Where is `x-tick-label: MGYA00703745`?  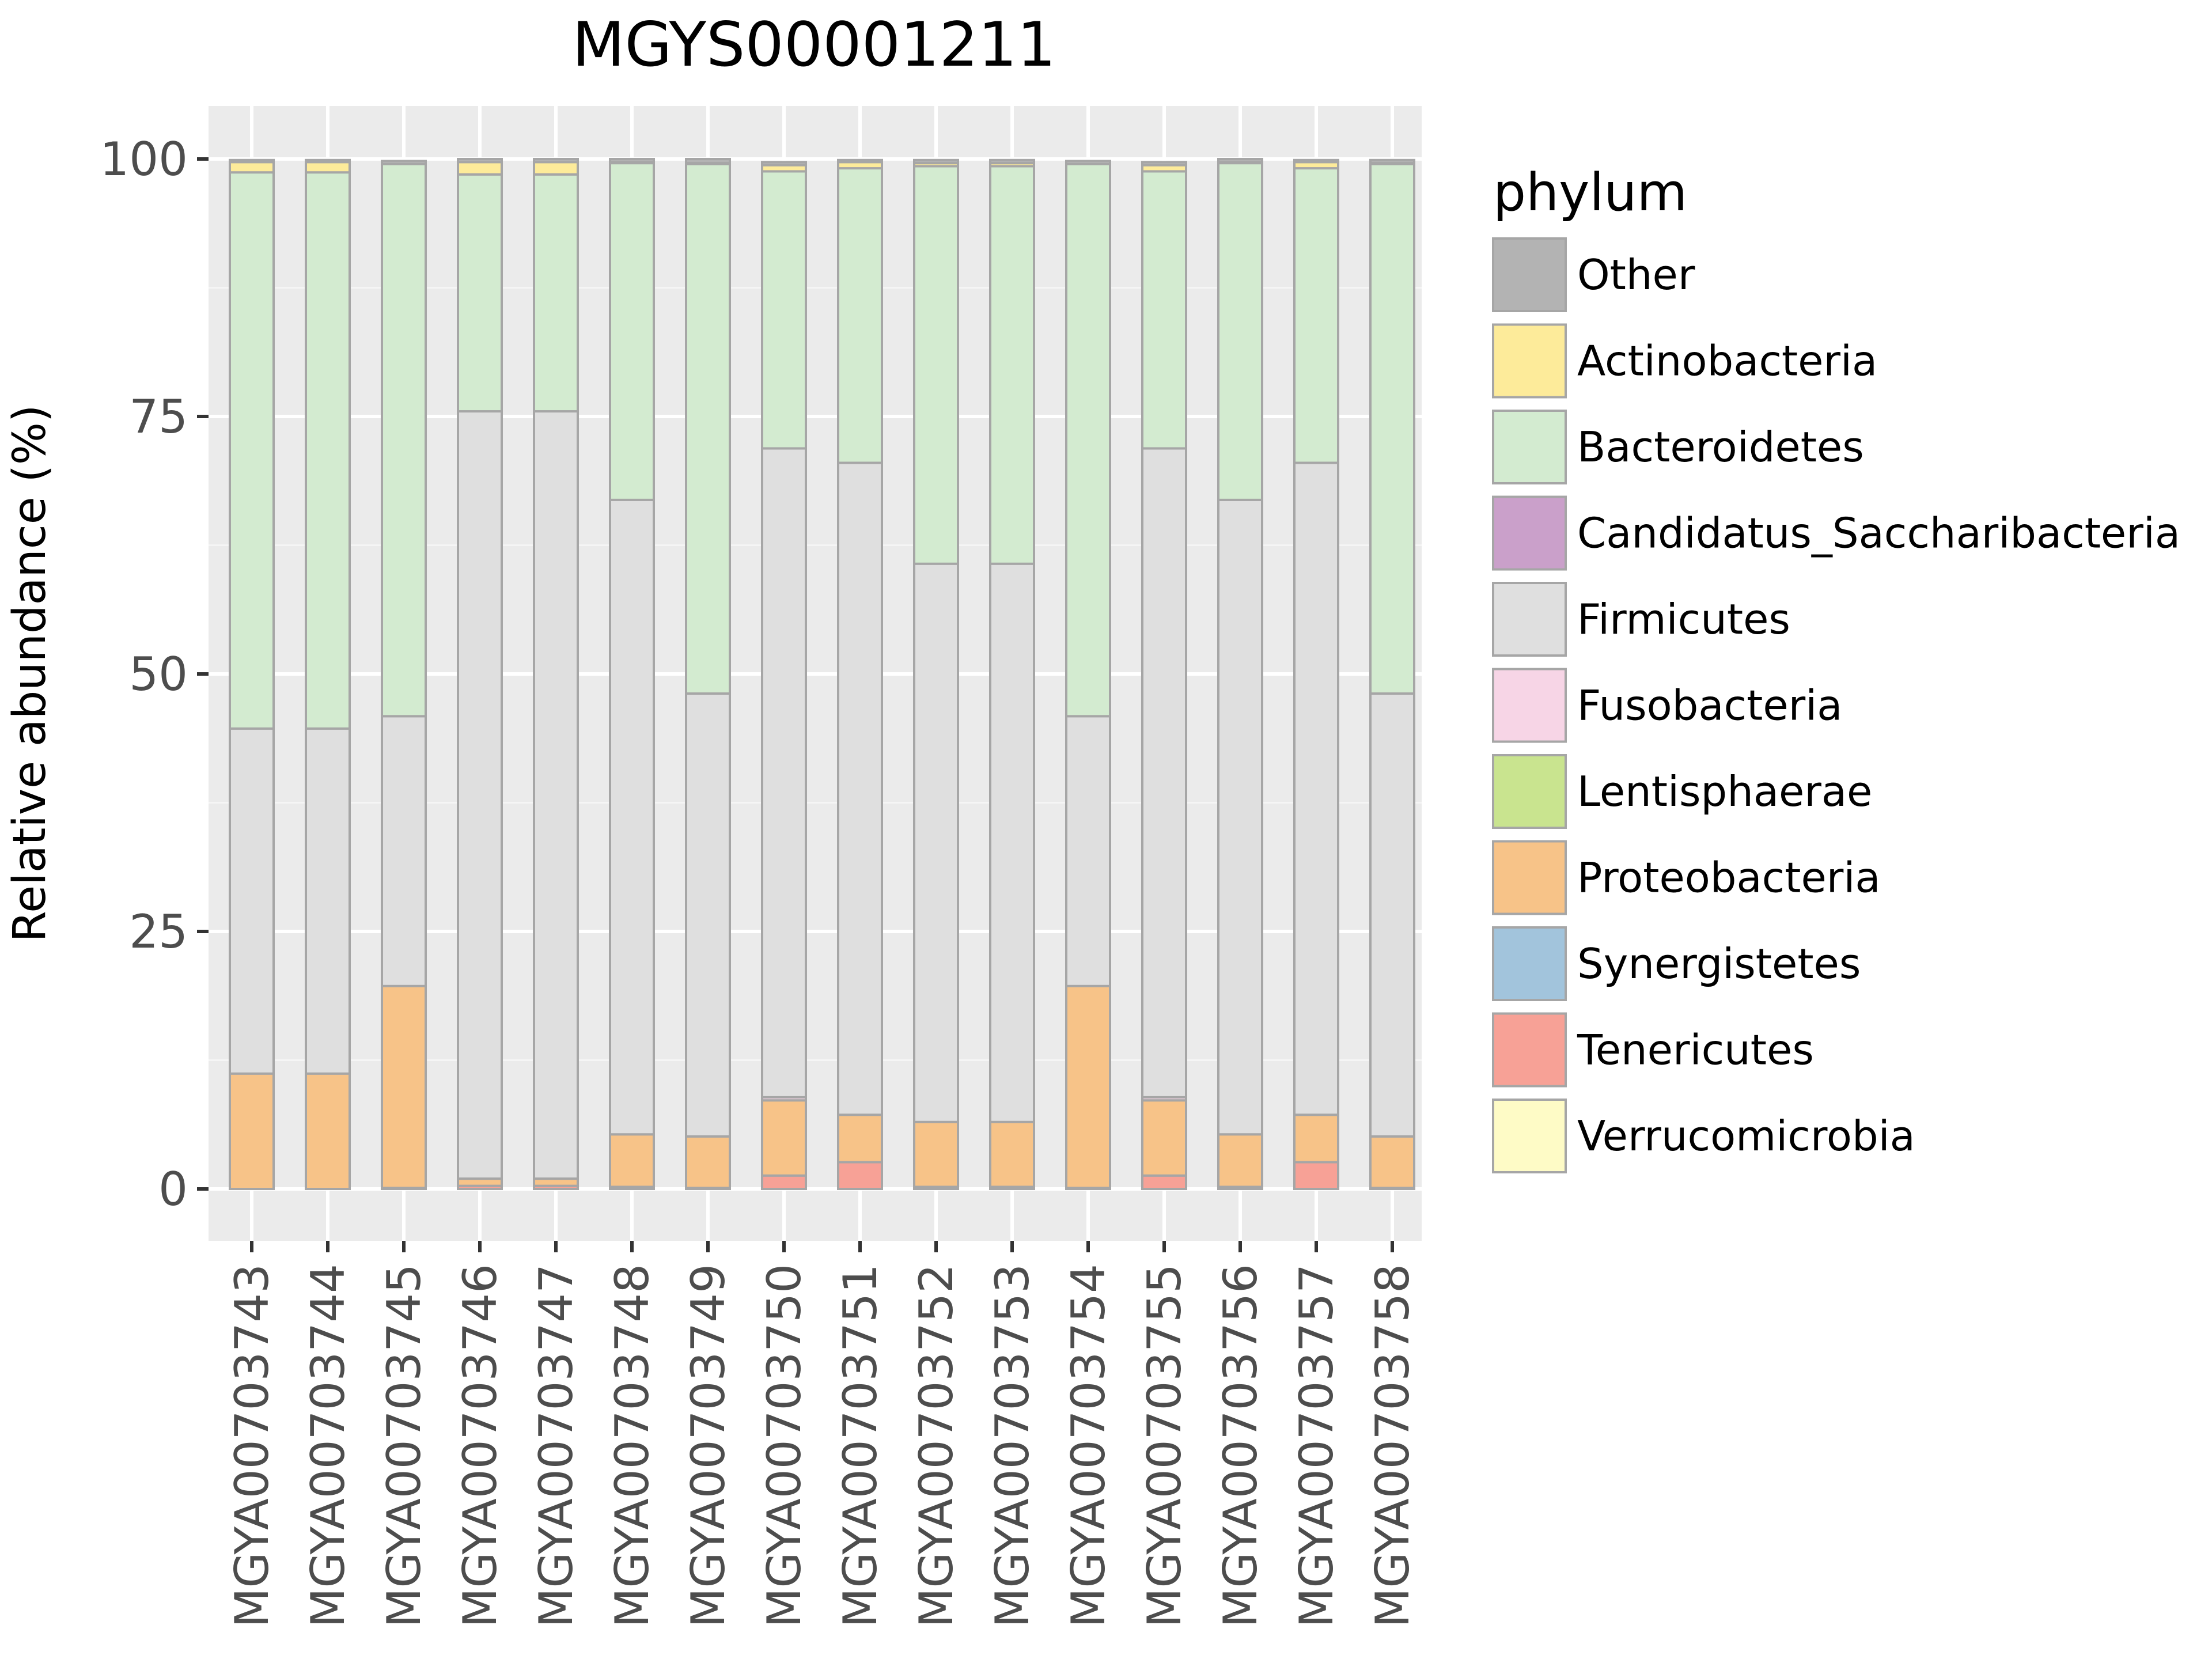 x-tick-label: MGYA00703745 is located at coordinates (404, 1446).